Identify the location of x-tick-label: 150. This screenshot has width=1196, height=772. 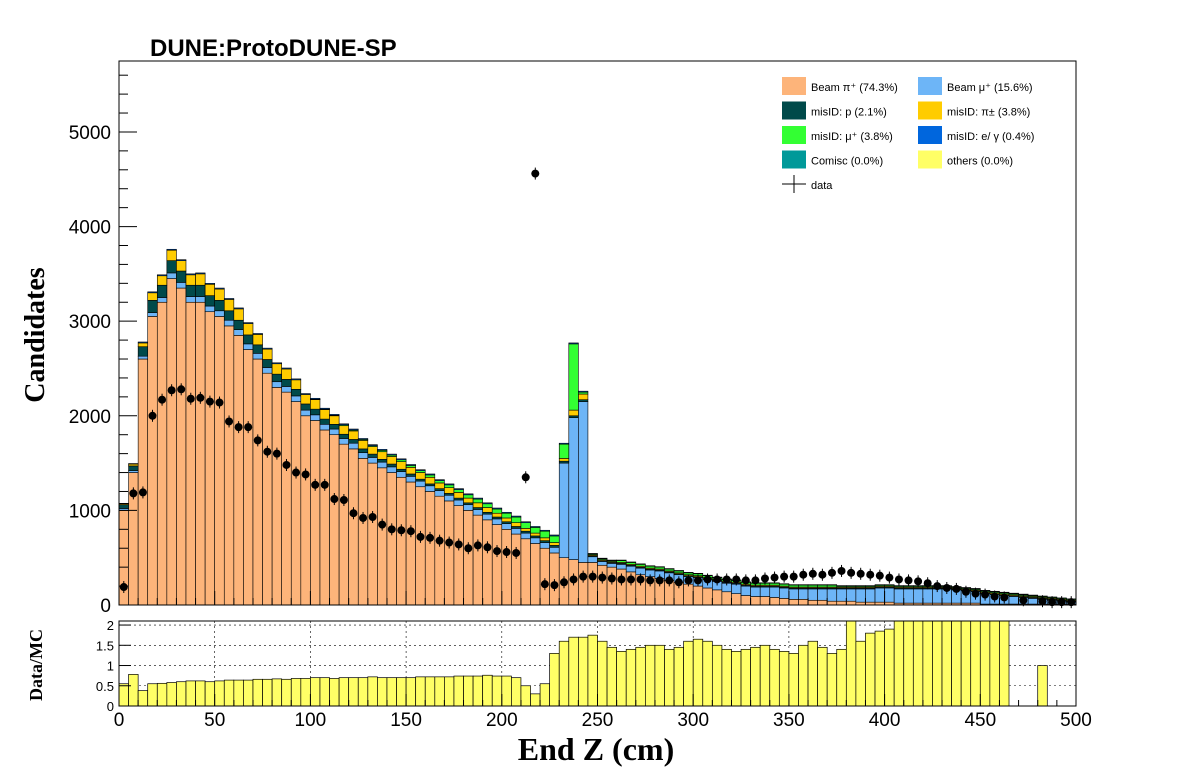
(406, 720).